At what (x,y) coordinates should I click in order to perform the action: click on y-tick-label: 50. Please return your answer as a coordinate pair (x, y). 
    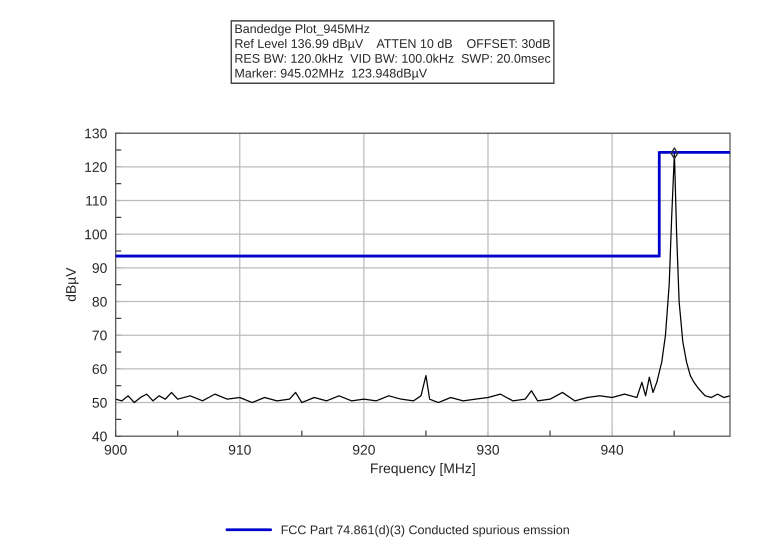
    Looking at the image, I should click on (99, 403).